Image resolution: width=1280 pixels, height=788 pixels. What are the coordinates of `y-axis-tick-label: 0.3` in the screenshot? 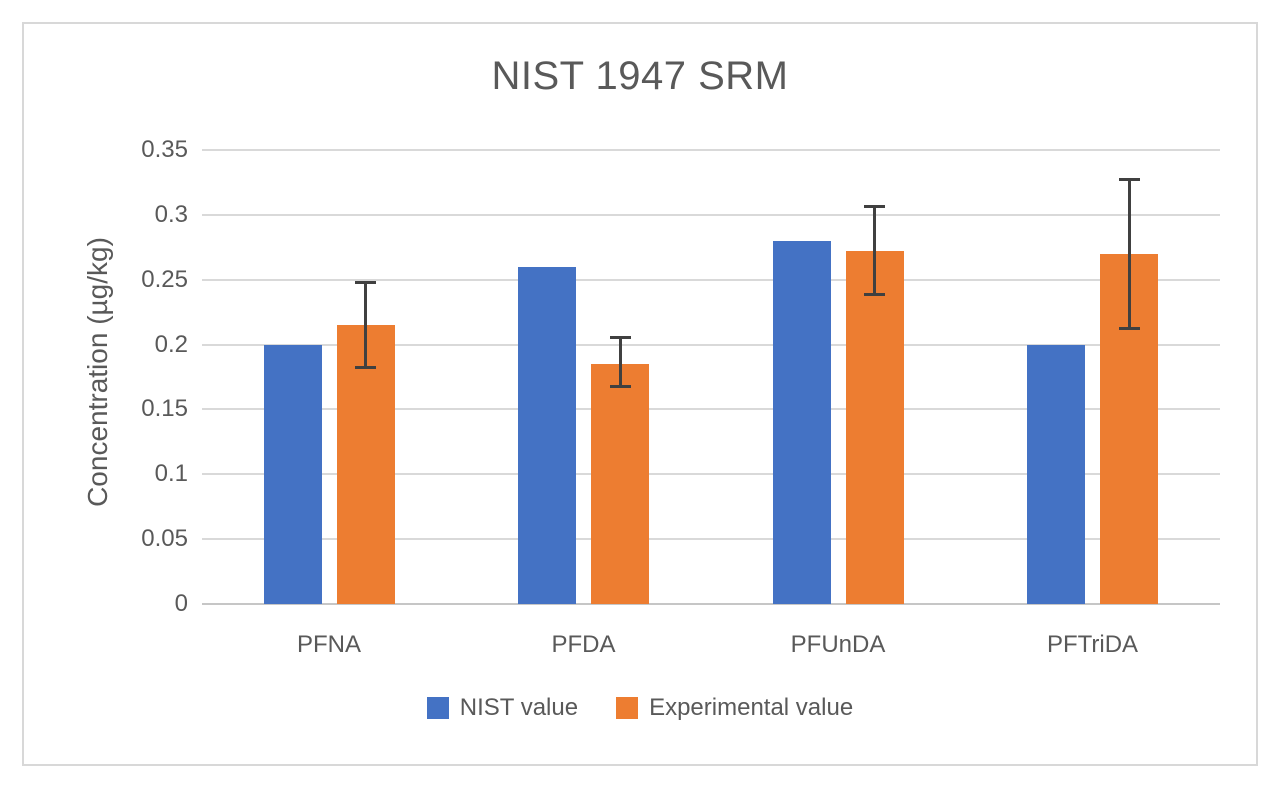 It's located at (171, 214).